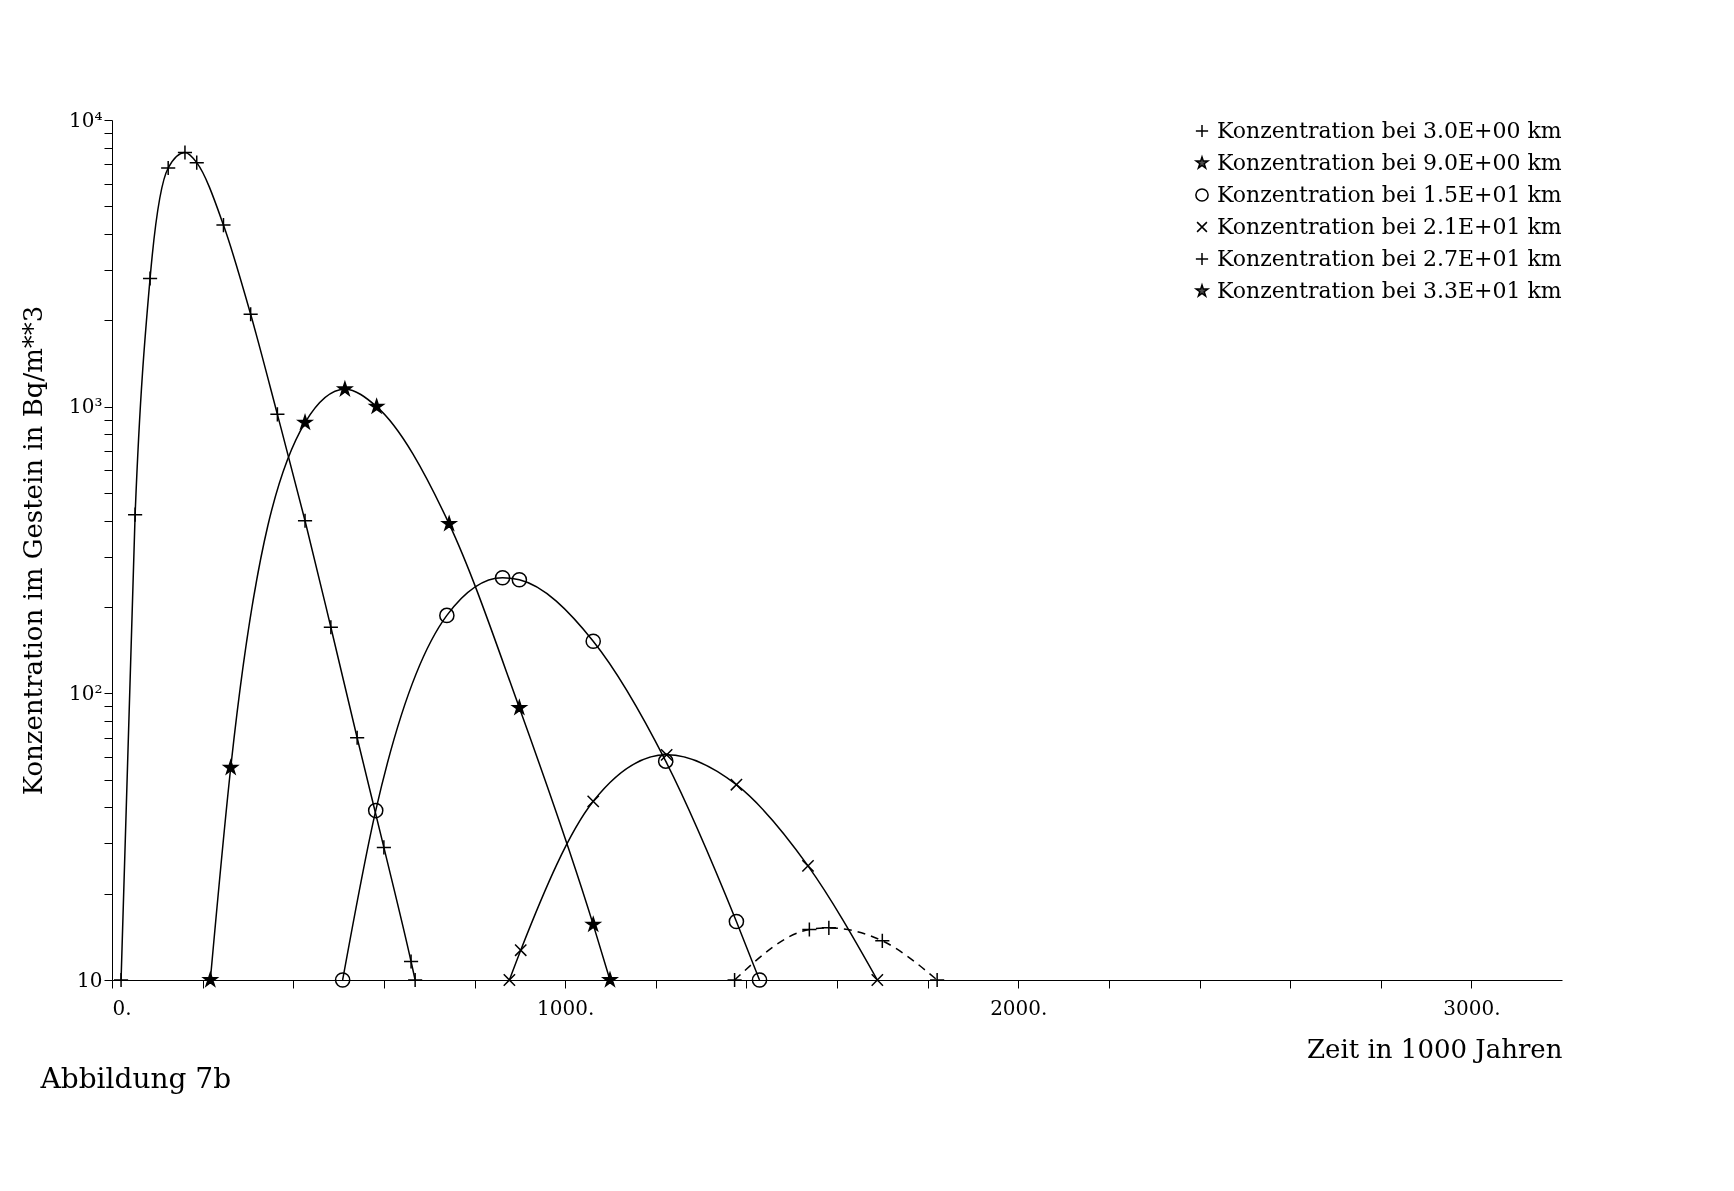 The image size is (1734, 1191). What do you see at coordinates (1389, 226) in the screenshot?
I see `legend-label: Konzentration bei 2.1E+01 km` at bounding box center [1389, 226].